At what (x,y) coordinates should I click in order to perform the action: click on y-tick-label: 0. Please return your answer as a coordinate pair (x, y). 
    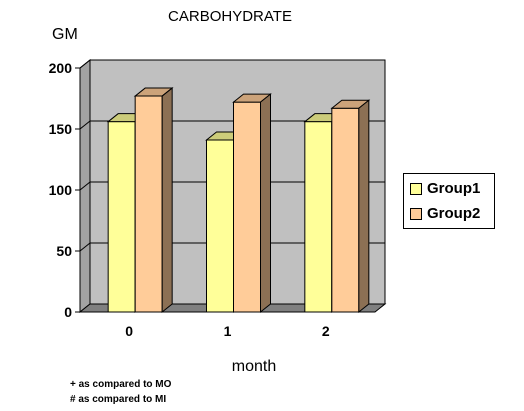
    Looking at the image, I should click on (68, 312).